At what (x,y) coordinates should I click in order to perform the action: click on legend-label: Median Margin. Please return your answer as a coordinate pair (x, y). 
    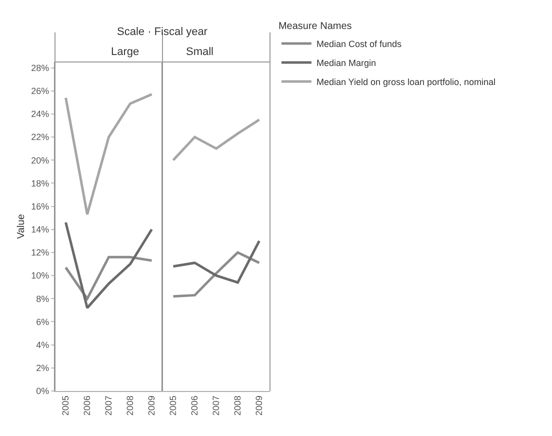
    Looking at the image, I should click on (346, 63).